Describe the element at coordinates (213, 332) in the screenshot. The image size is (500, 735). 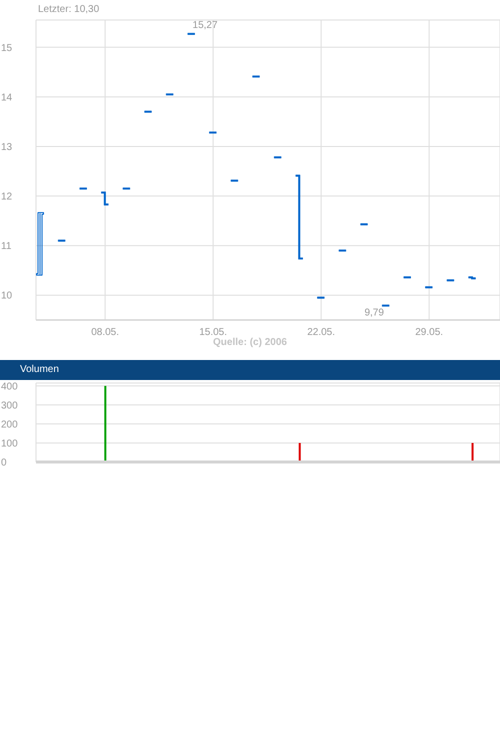
I see `x-tick-label: 15.05.` at that location.